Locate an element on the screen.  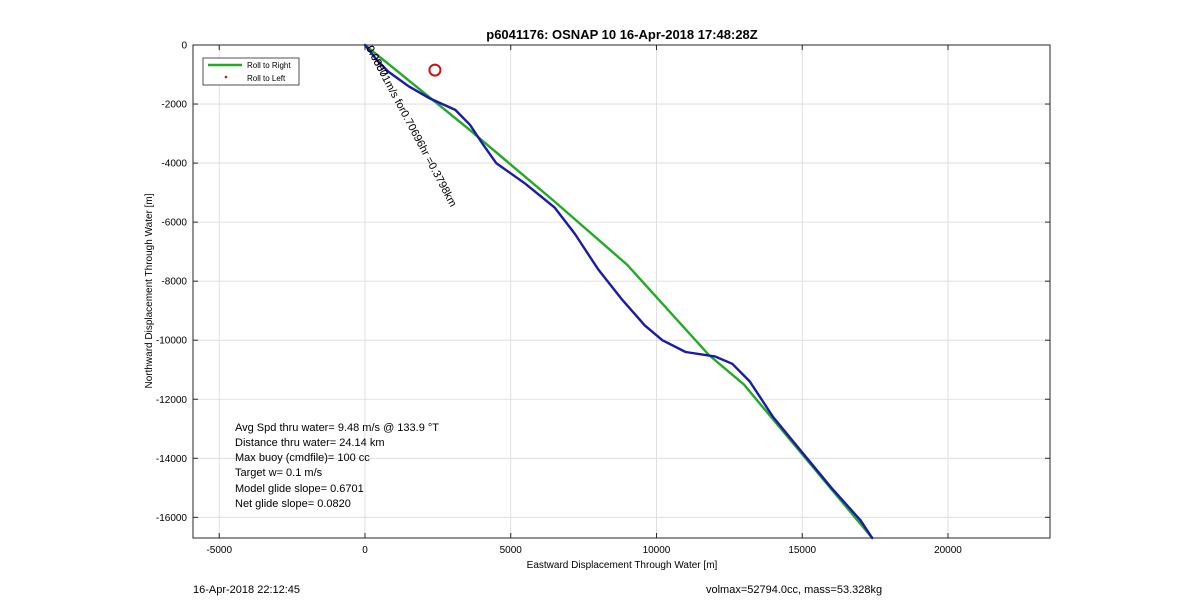
y-tick-label: -8000 is located at coordinates (174, 282).